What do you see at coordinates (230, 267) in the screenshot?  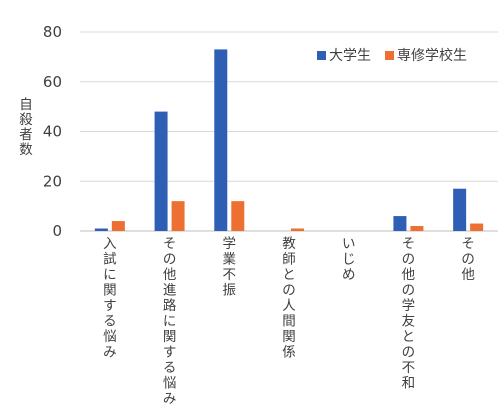 I see `x-tick-label: 学業不振` at bounding box center [230, 267].